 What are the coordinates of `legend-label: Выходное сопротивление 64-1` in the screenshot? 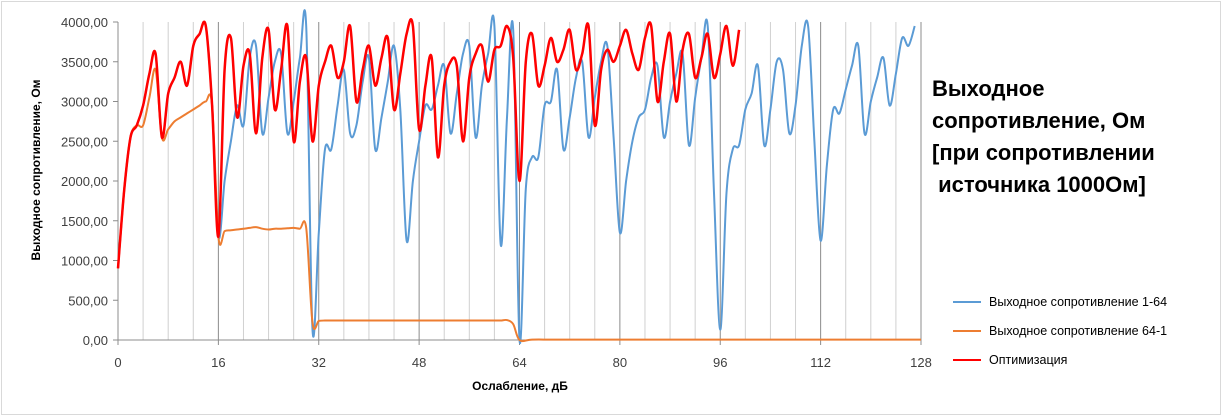 It's located at (1078, 330).